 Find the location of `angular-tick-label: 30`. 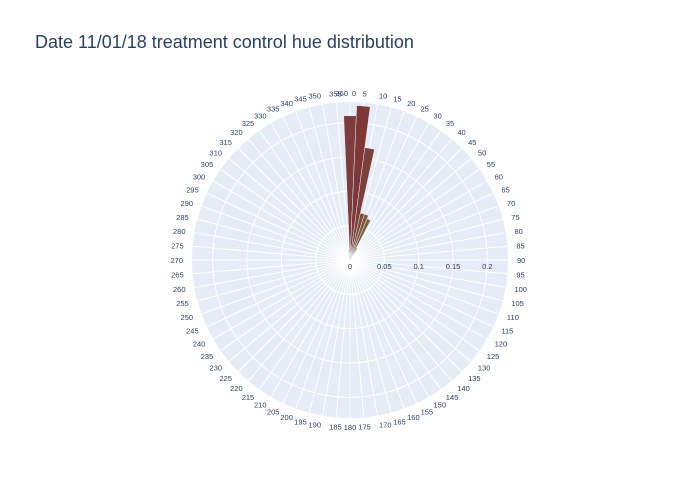

angular-tick-label: 30 is located at coordinates (438, 115).